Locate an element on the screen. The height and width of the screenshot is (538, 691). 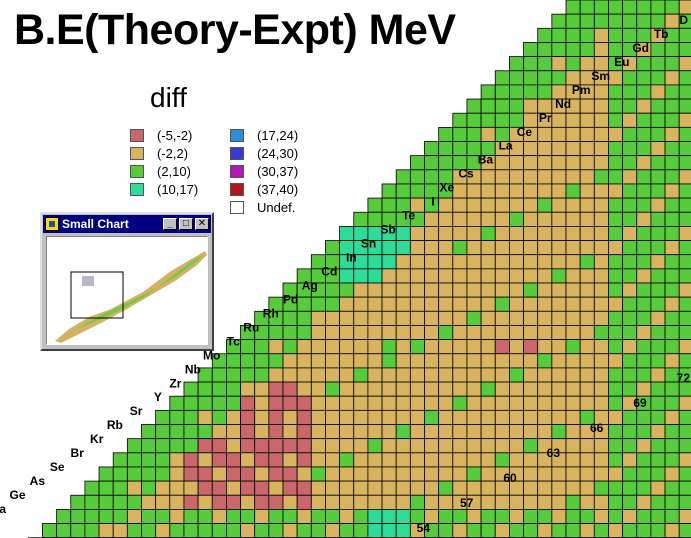
close-button: ✕ is located at coordinates (202, 224).